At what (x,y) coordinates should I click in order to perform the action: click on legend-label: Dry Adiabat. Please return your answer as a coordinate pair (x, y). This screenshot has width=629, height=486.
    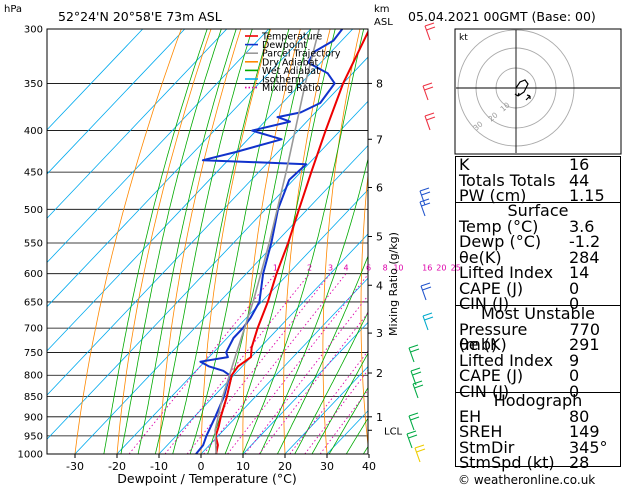
    Looking at the image, I should click on (290, 62).